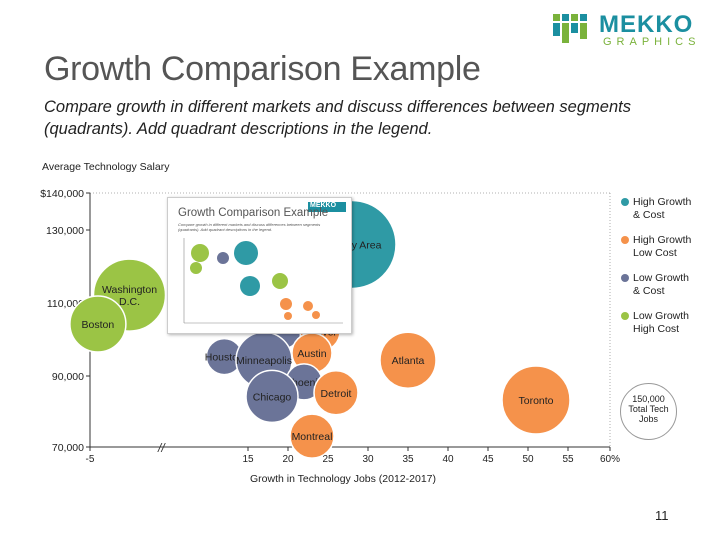  Describe the element at coordinates (662, 246) in the screenshot. I see `legend-label: High Growth Low Cost` at that location.